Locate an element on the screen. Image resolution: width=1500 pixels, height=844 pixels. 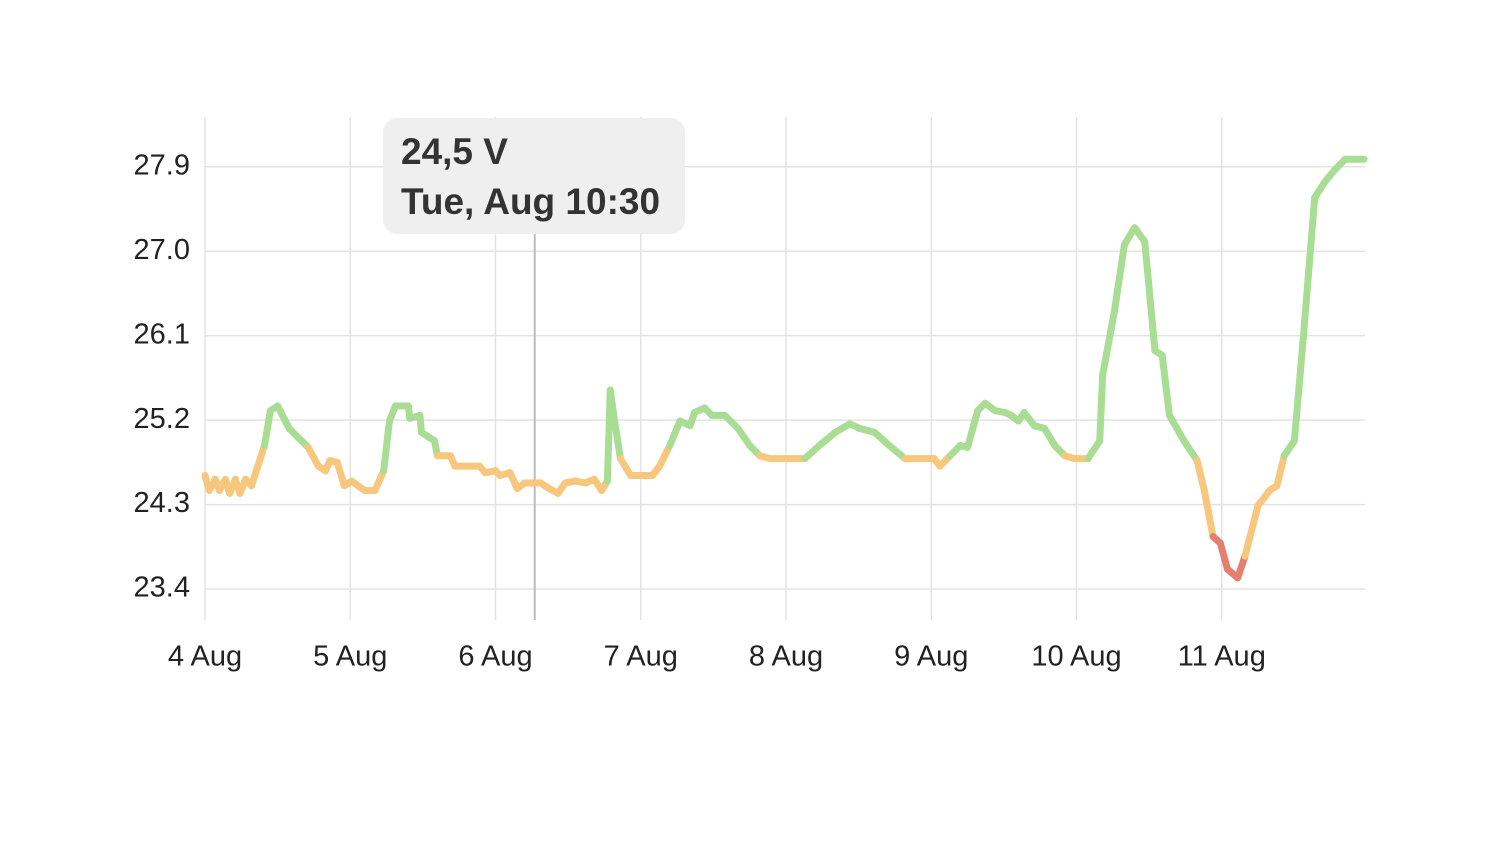
tooltip-box is located at coordinates (534, 176).